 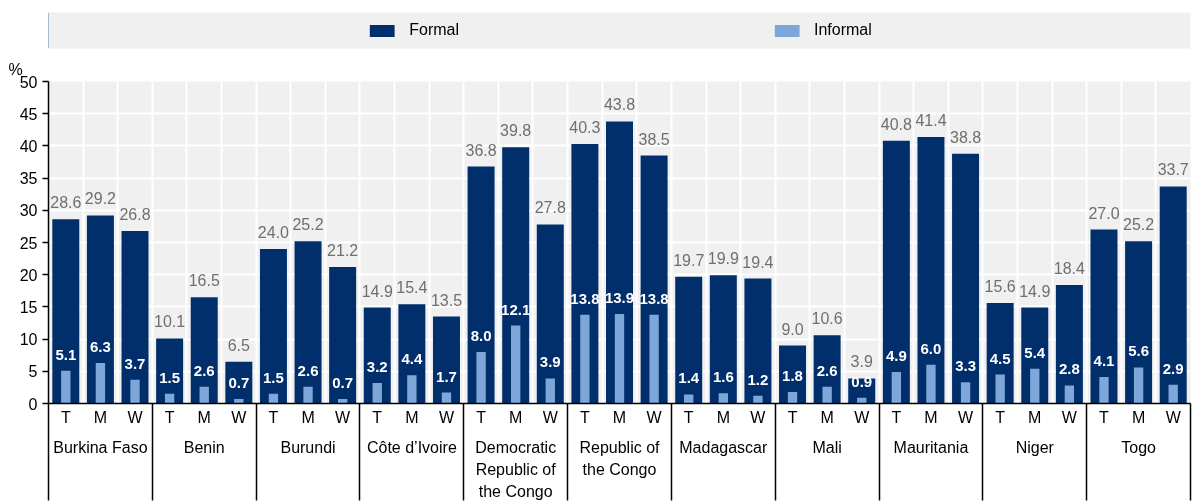 What do you see at coordinates (619, 105) in the screenshot?
I see `data-label: 43.8` at bounding box center [619, 105].